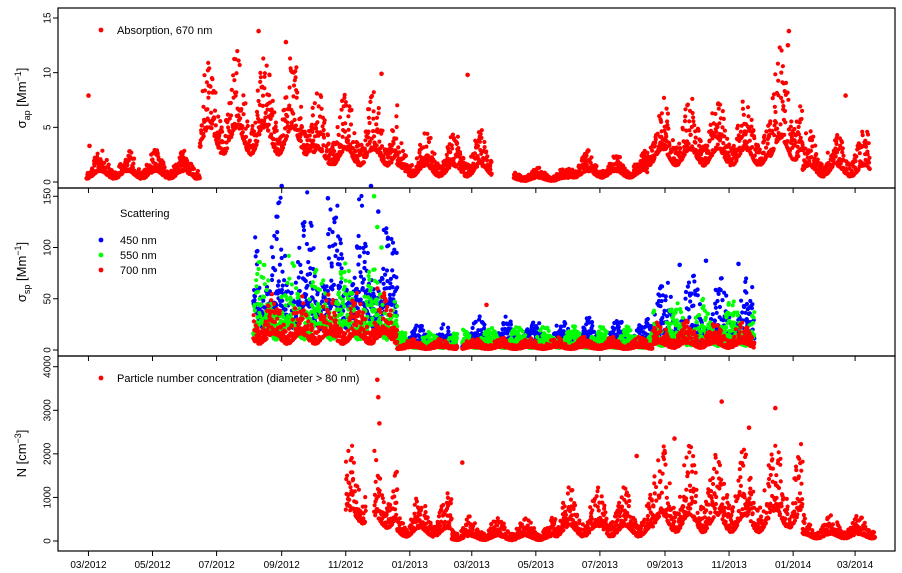 The height and width of the screenshot is (573, 902). Describe the element at coordinates (155, 31) in the screenshot. I see `legend-1: Absorption, 670 nm` at that location.